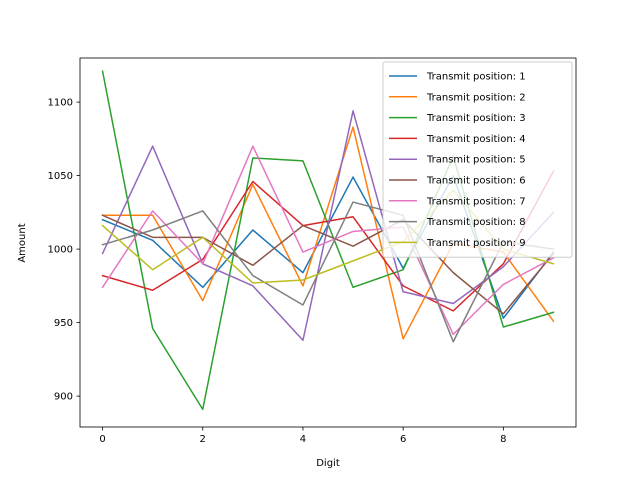 This screenshot has height=480, width=640. Describe the element at coordinates (476, 118) in the screenshot. I see `legend-label-3: Transmit position: 3` at that location.